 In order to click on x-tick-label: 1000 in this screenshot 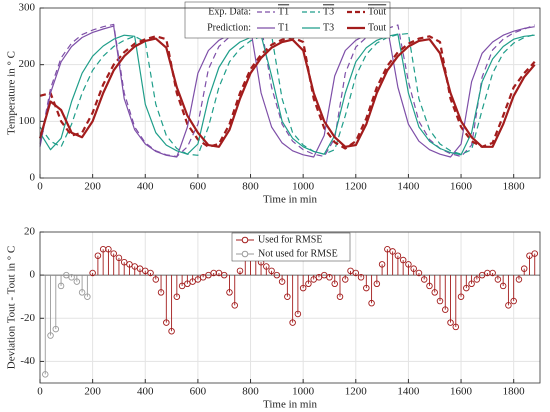, I will do `click(303, 187)`.